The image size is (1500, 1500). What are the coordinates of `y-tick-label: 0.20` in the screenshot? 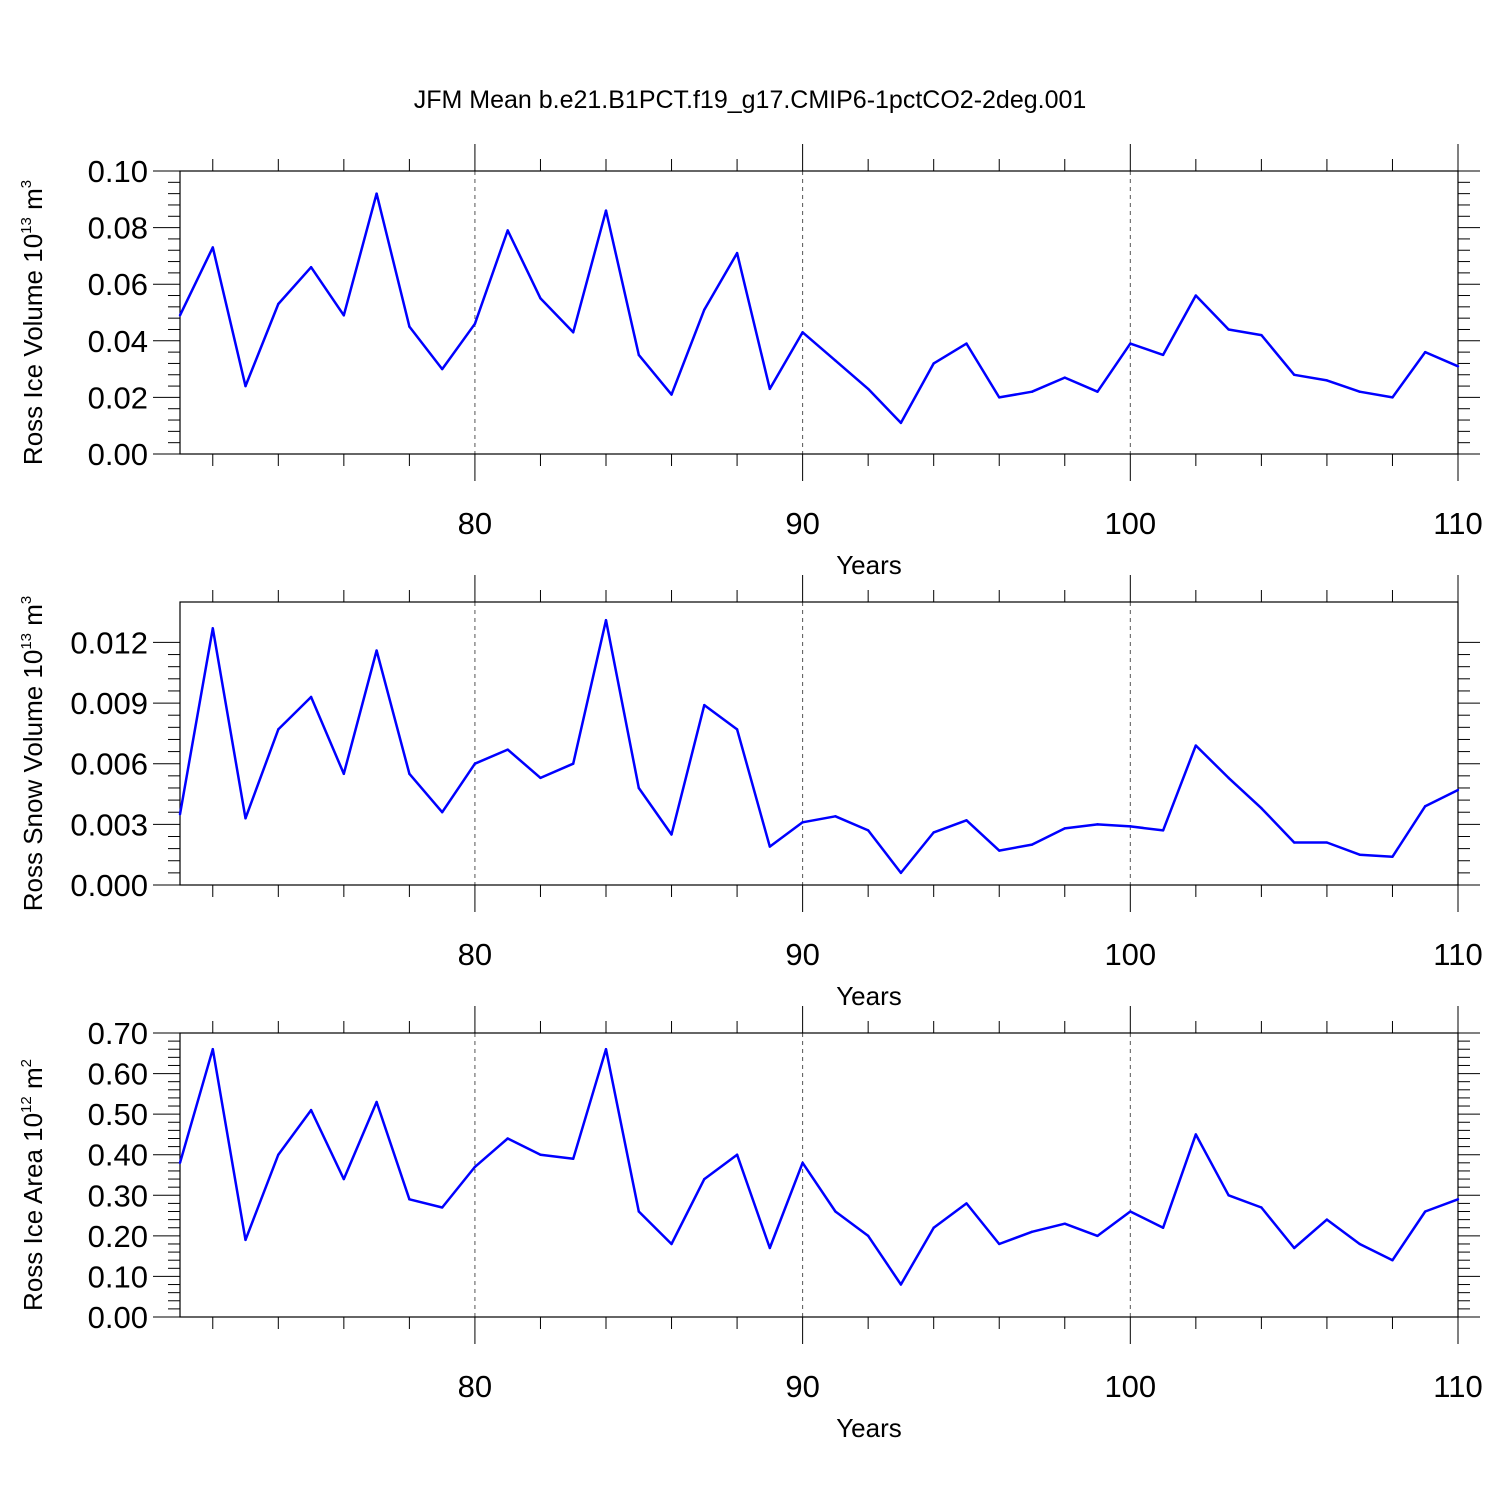 It's located at (118, 1236).